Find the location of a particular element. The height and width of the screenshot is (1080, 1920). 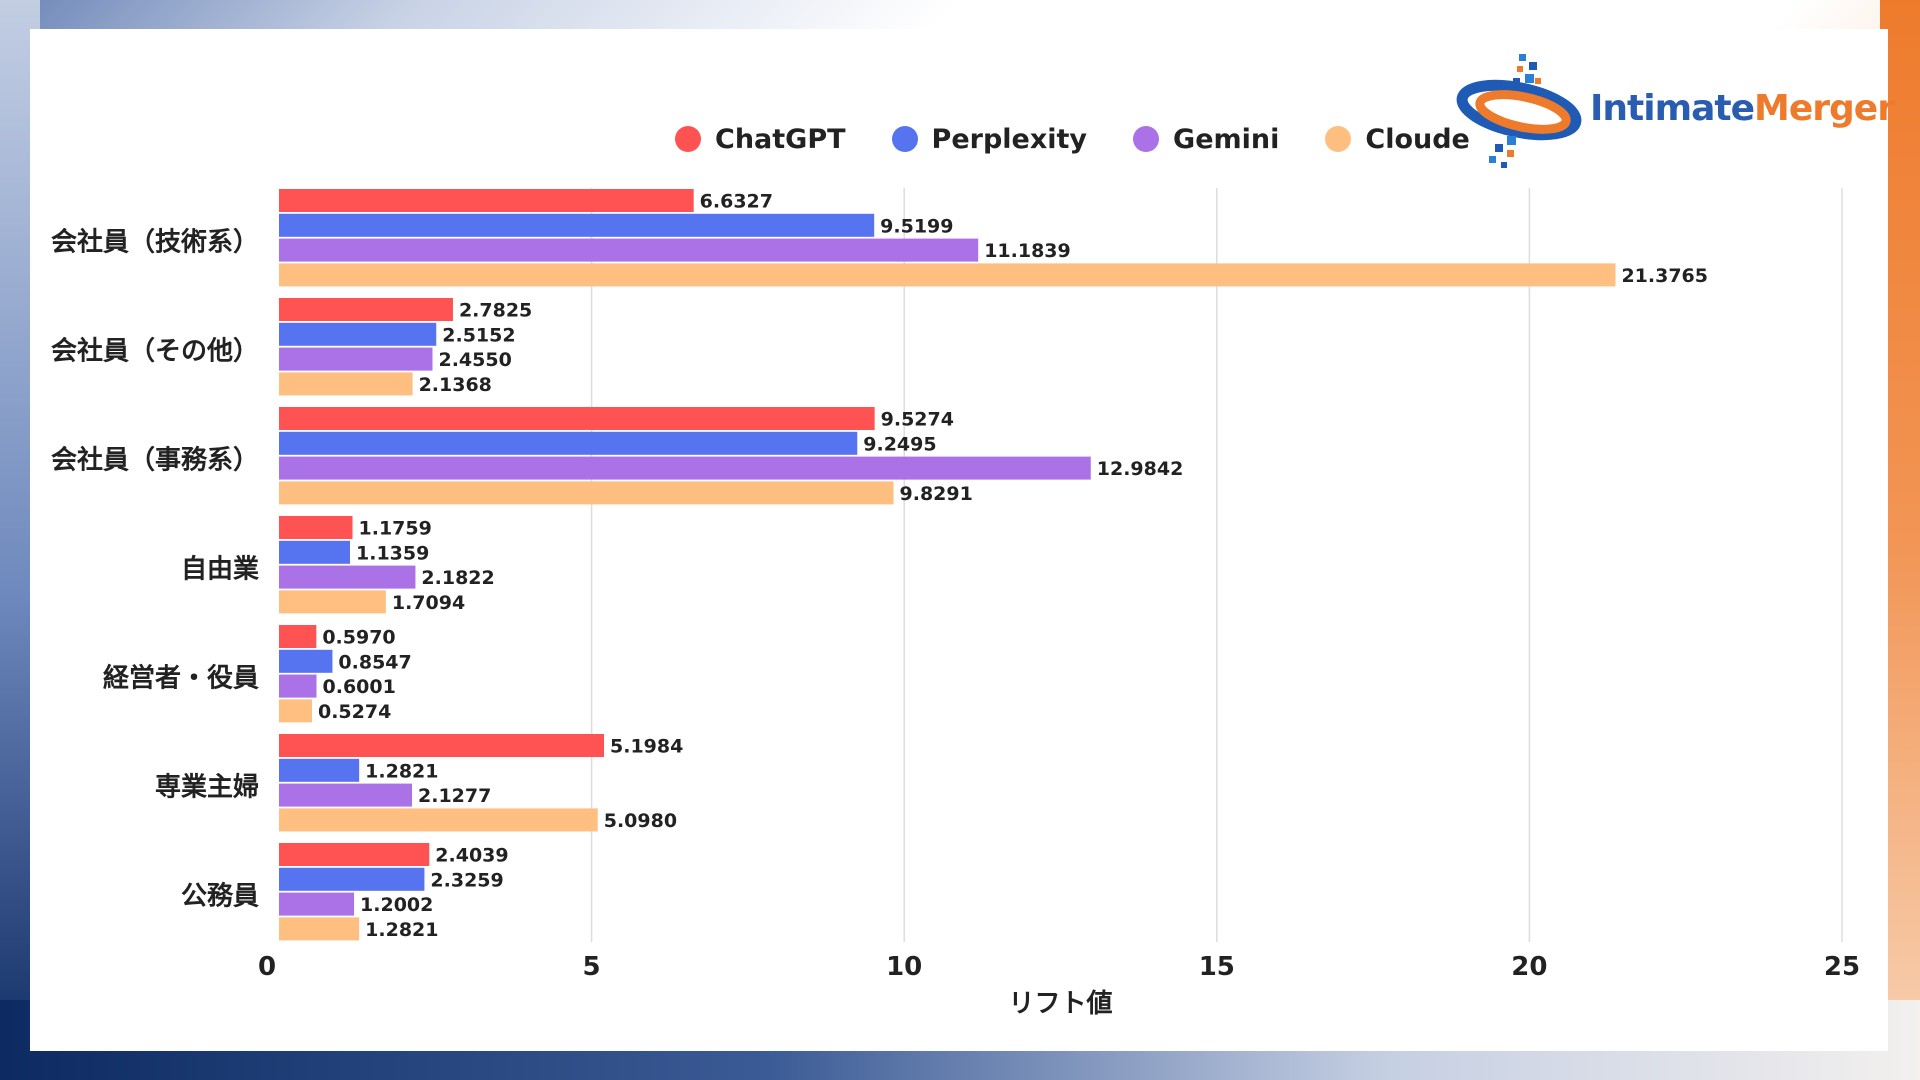

bar-value-label: 0.5274 is located at coordinates (354, 712).